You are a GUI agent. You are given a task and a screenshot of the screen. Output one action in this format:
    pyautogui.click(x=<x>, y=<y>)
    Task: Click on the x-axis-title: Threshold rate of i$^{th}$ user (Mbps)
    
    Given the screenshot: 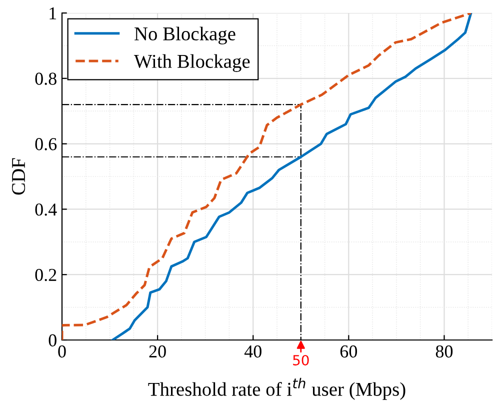 What is the action you would take?
    pyautogui.click(x=277, y=389)
    